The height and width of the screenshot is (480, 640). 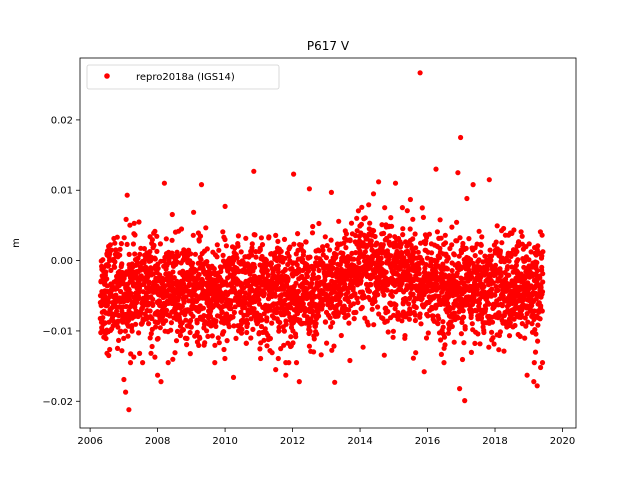 What do you see at coordinates (185, 77) in the screenshot?
I see `legend-label: repro2018a (IGS14)` at bounding box center [185, 77].